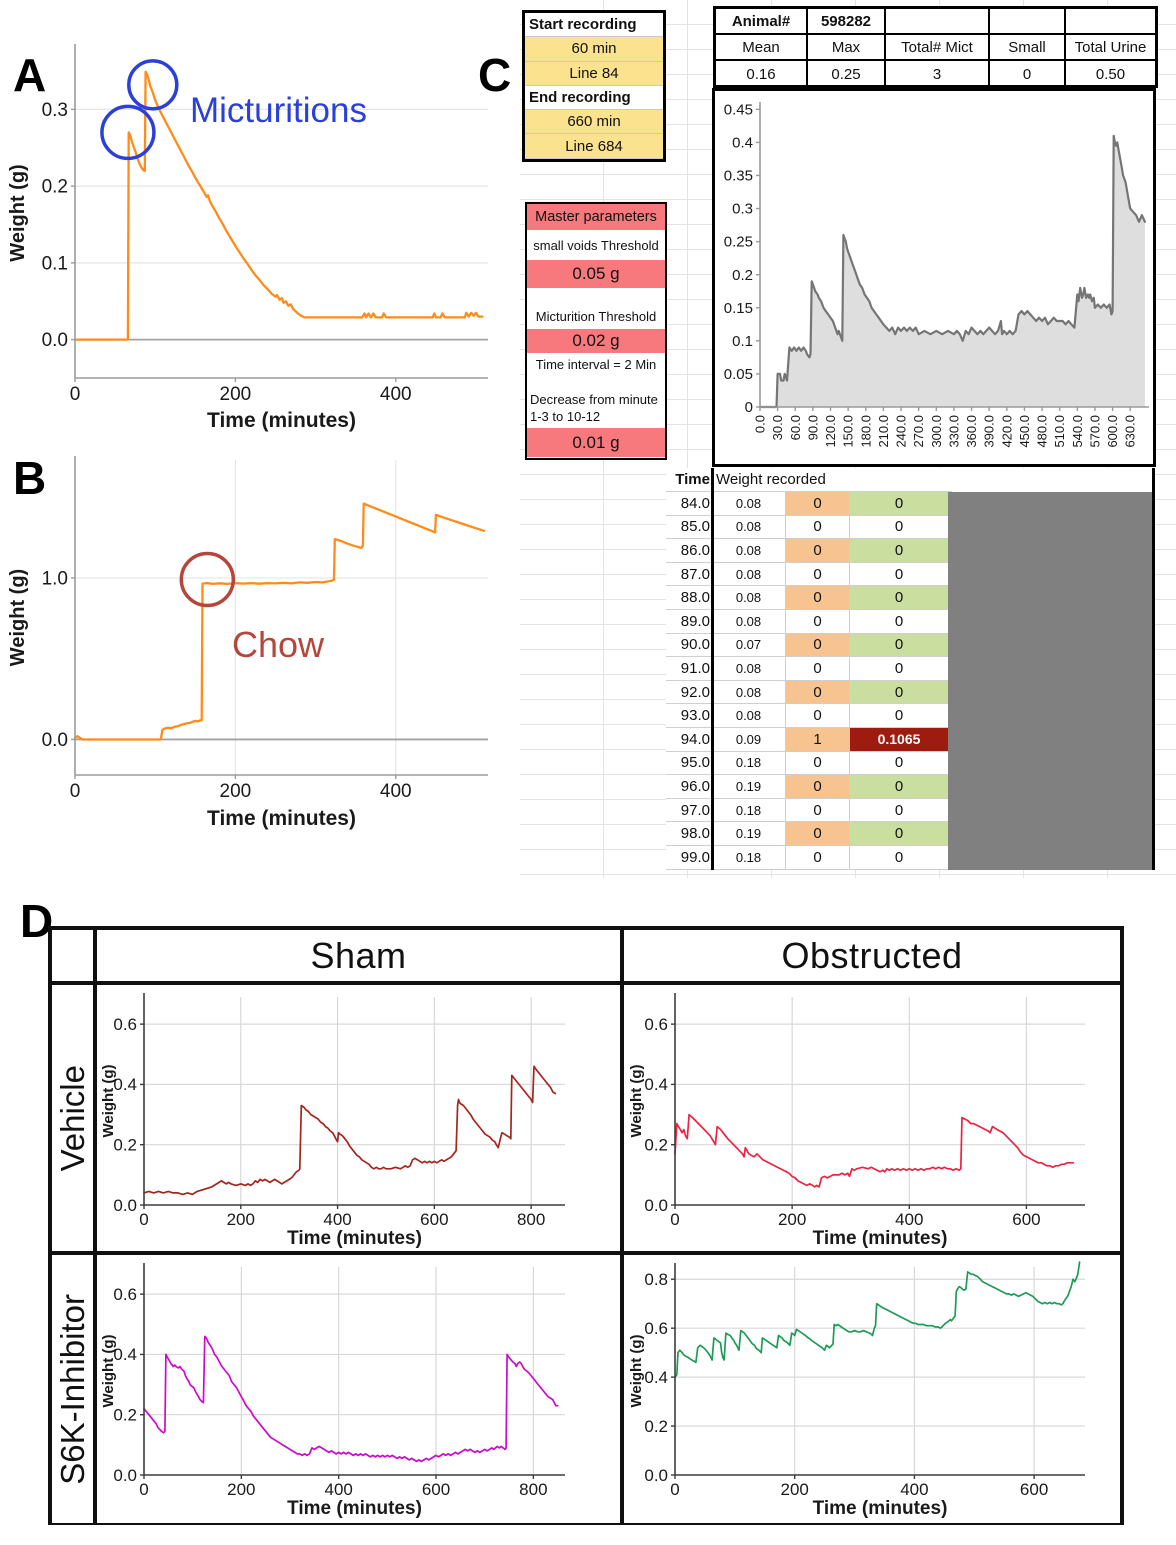 This screenshot has width=1176, height=1545. What do you see at coordinates (55, 340) in the screenshot?
I see `svg-text: 0.0` at bounding box center [55, 340].